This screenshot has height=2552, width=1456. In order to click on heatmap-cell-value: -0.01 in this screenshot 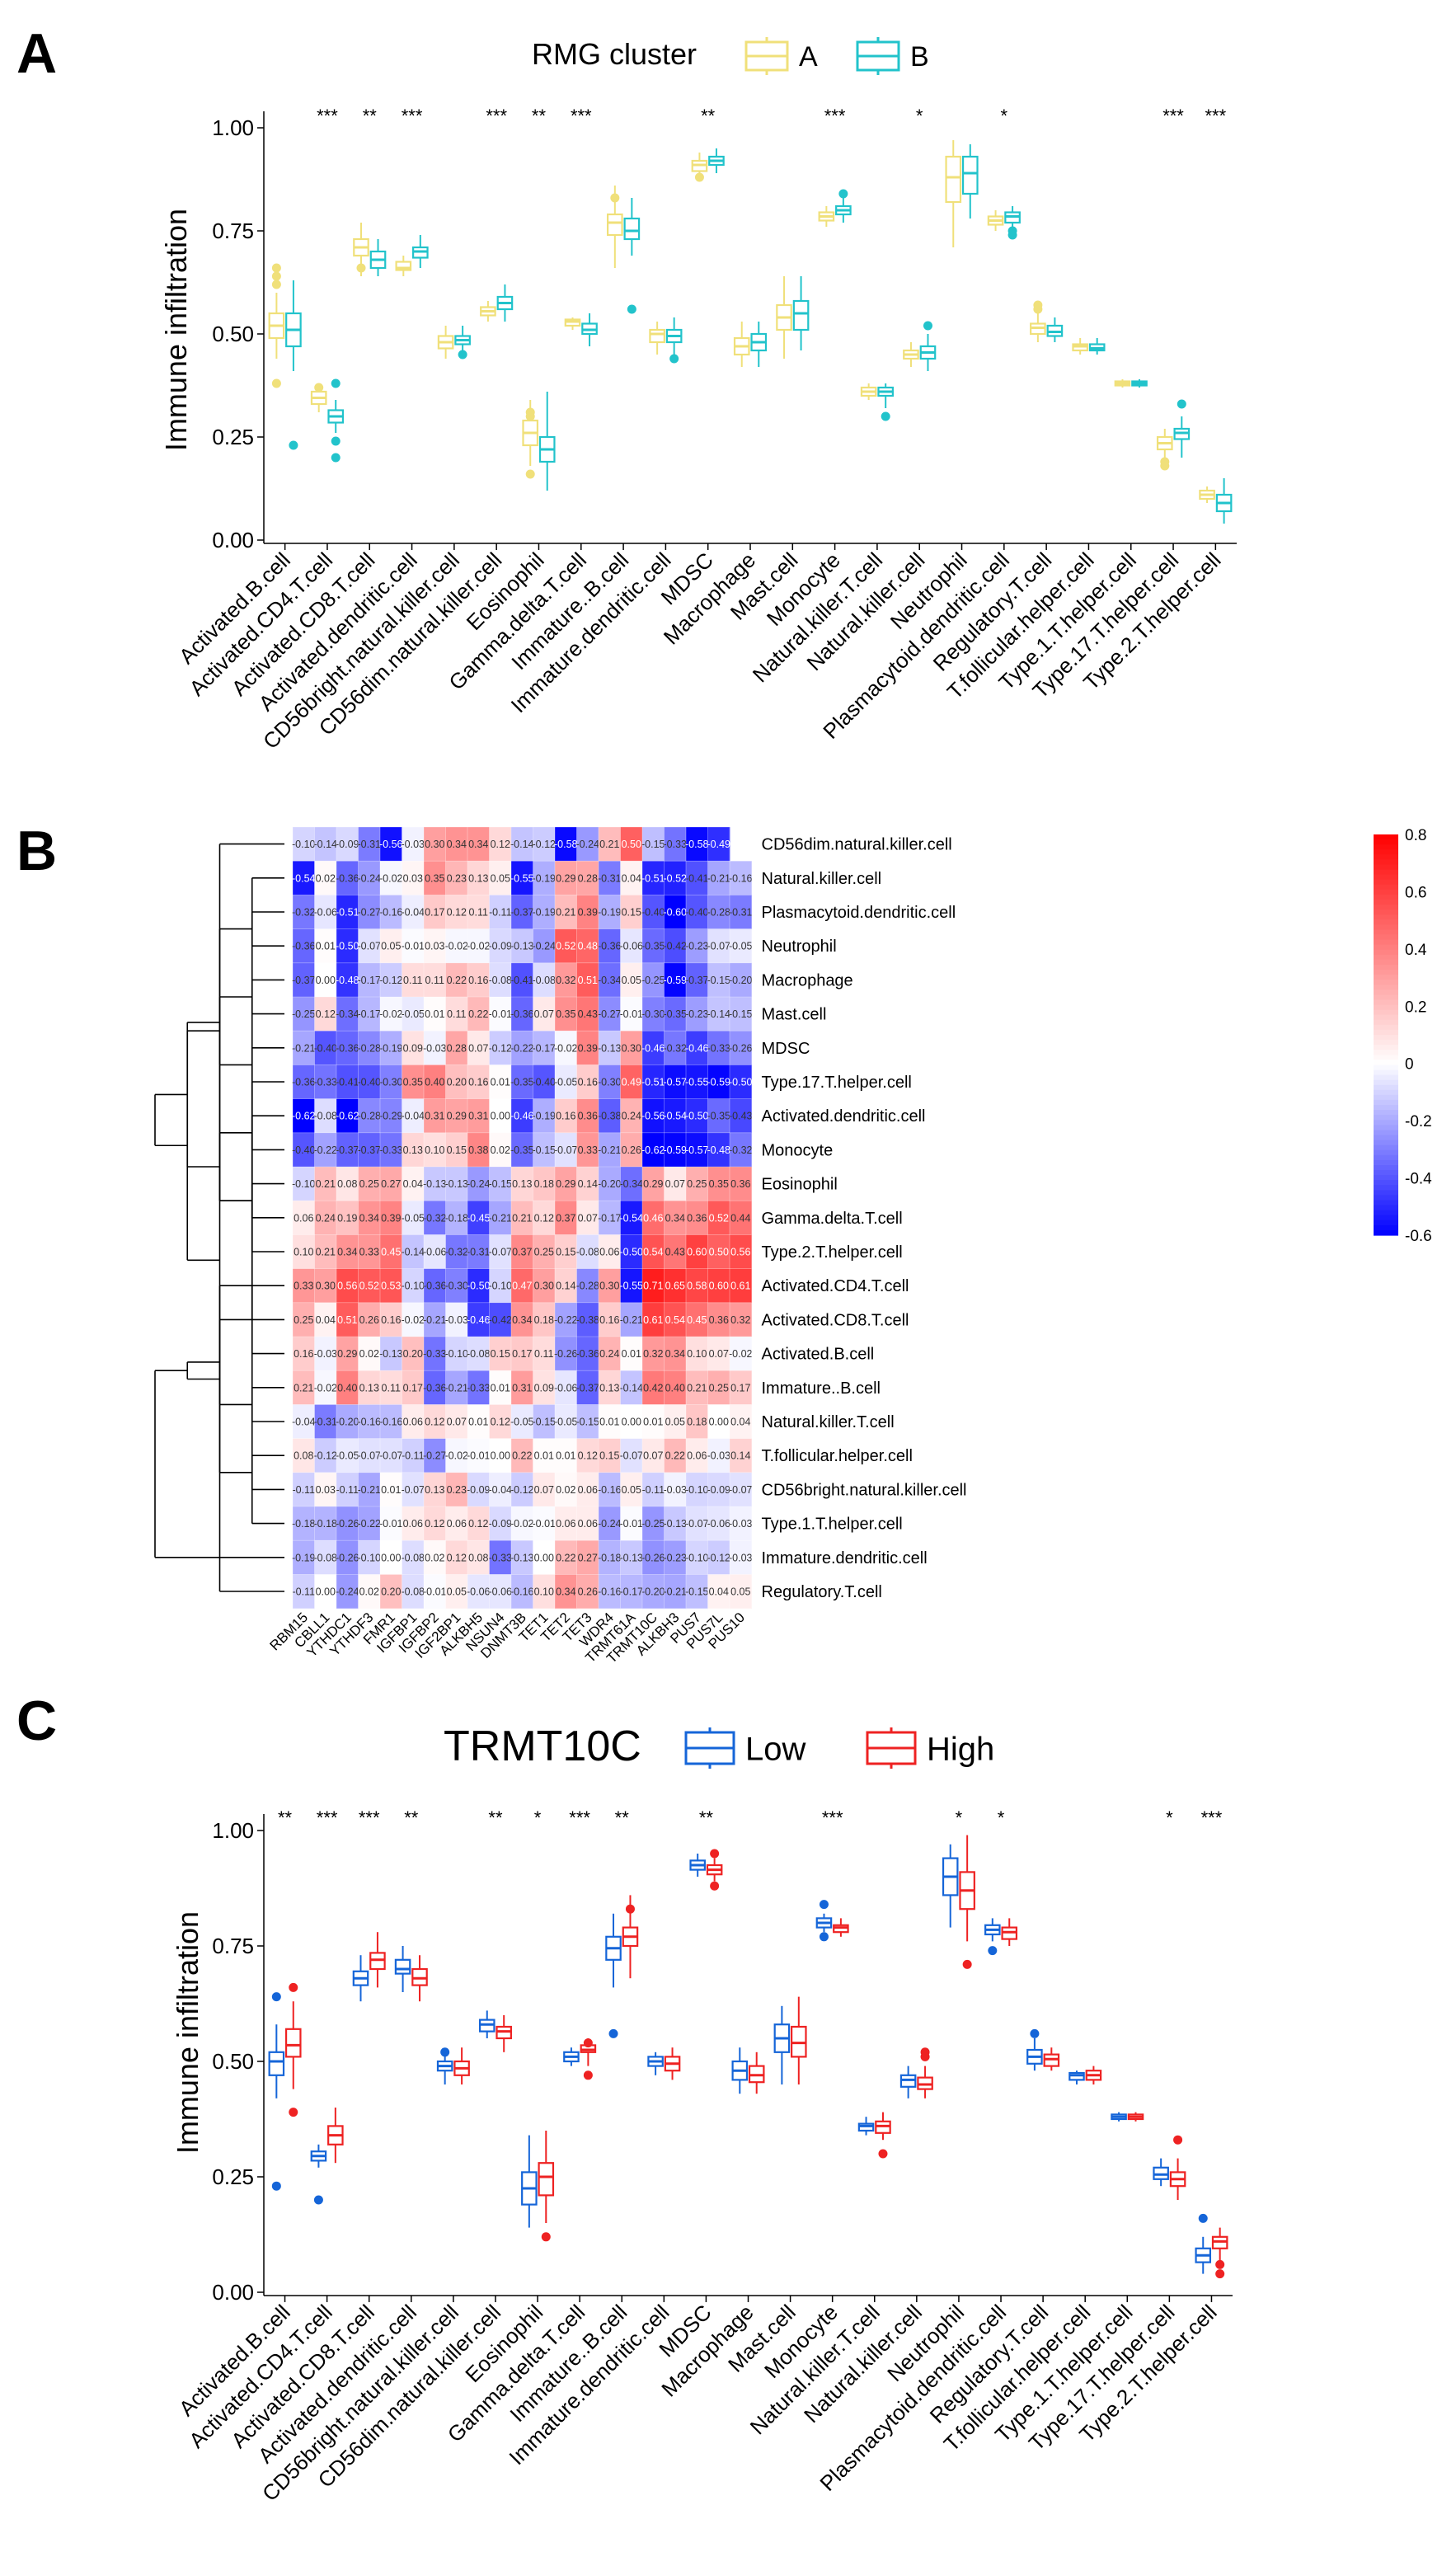, I will do `click(435, 1592)`.